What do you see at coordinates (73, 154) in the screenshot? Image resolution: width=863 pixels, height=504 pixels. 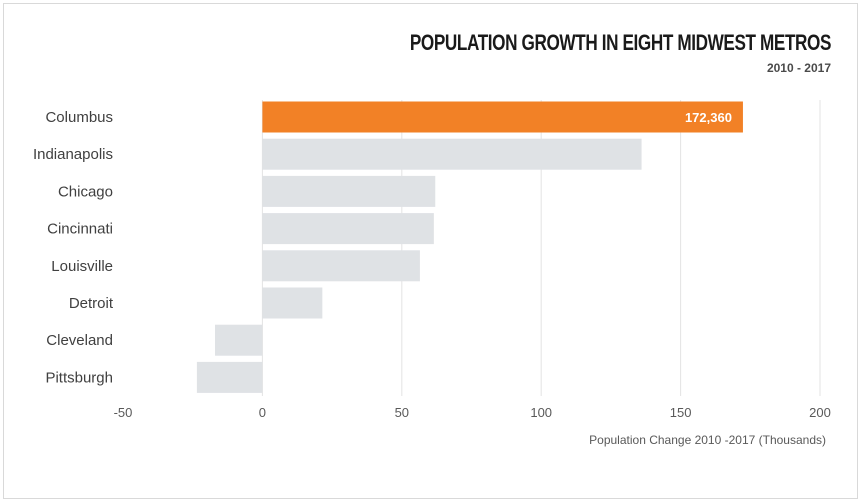 I see `category-label: Indianapolis` at bounding box center [73, 154].